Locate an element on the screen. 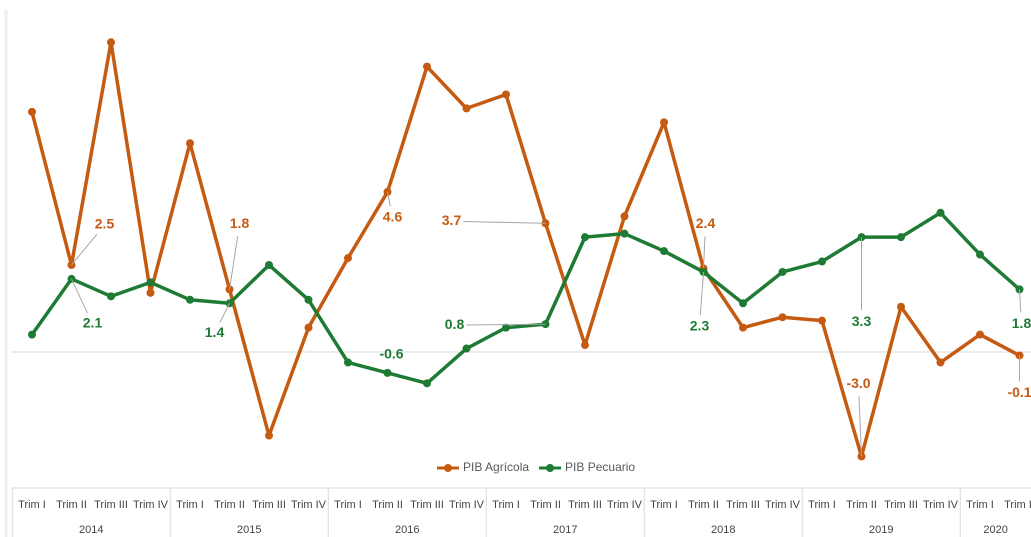 This screenshot has width=1031, height=537. data-label: 0.8 is located at coordinates (455, 324).